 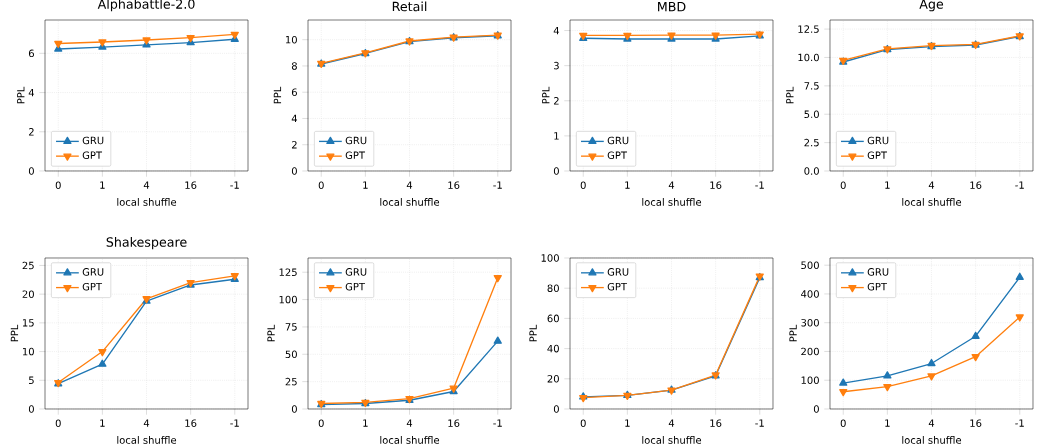 I want to click on y-tick-label: 300, so click(x=810, y=322).